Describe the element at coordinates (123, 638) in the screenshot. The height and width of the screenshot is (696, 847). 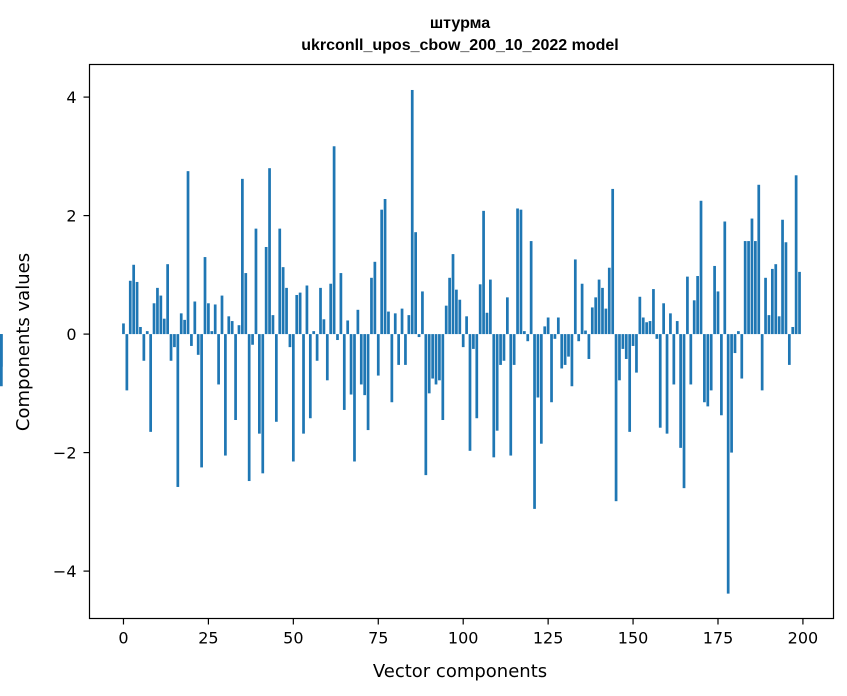
I see `x-tick-label: 0` at that location.